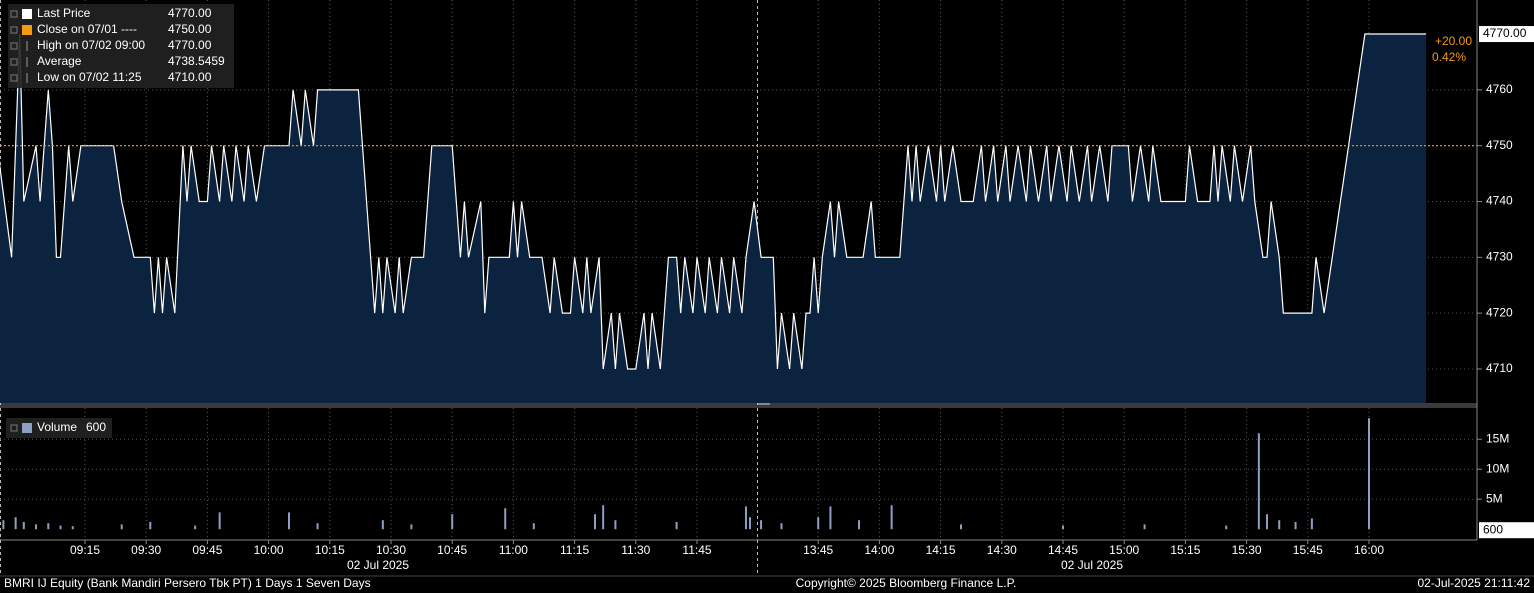 The width and height of the screenshot is (1534, 593). Describe the element at coordinates (1369, 550) in the screenshot. I see `x-tick-label: 16:00` at that location.